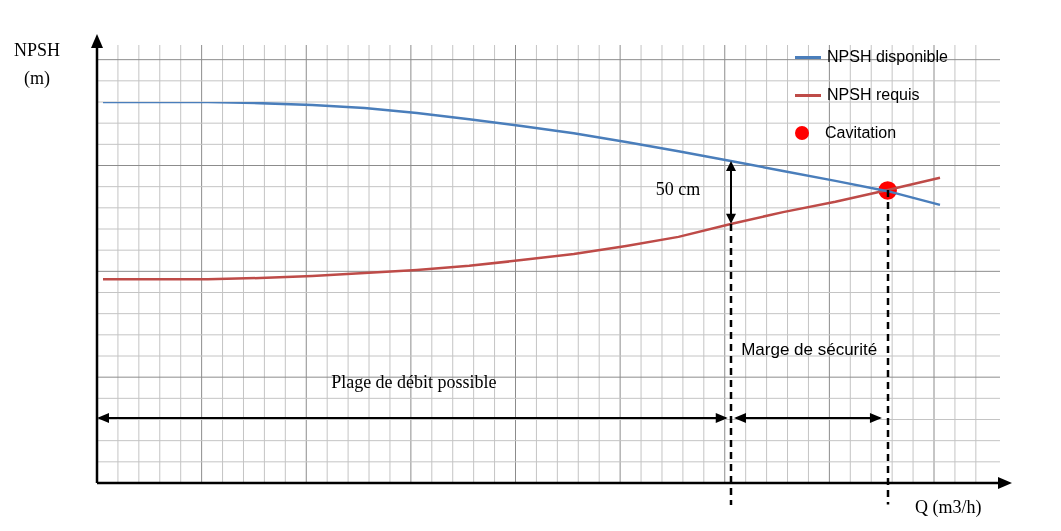 The width and height of the screenshot is (1061, 531). What do you see at coordinates (861, 133) in the screenshot?
I see `legend-label: Cavitation` at bounding box center [861, 133].